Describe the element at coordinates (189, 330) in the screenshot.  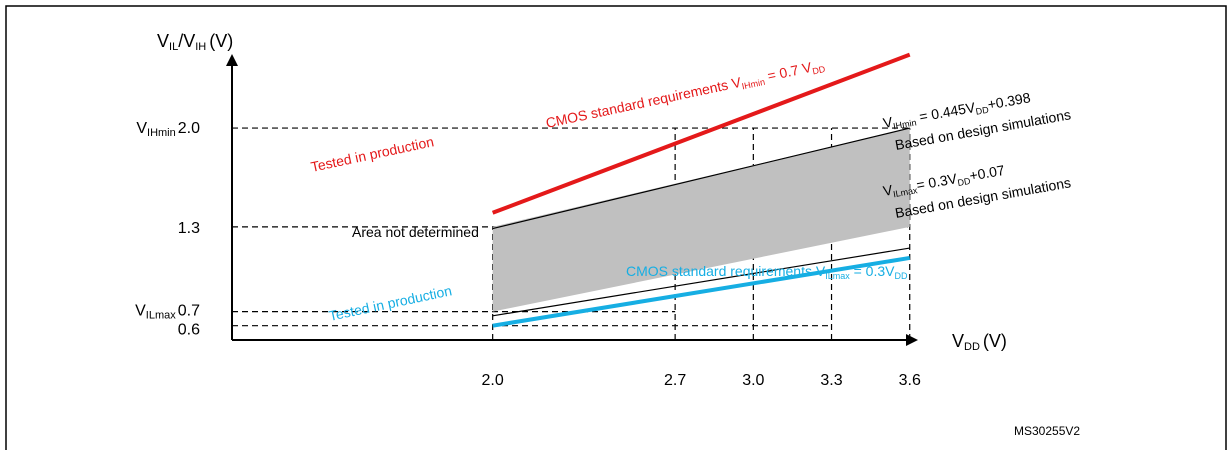
I see `y-tick-label-0.6: 0.6` at that location.